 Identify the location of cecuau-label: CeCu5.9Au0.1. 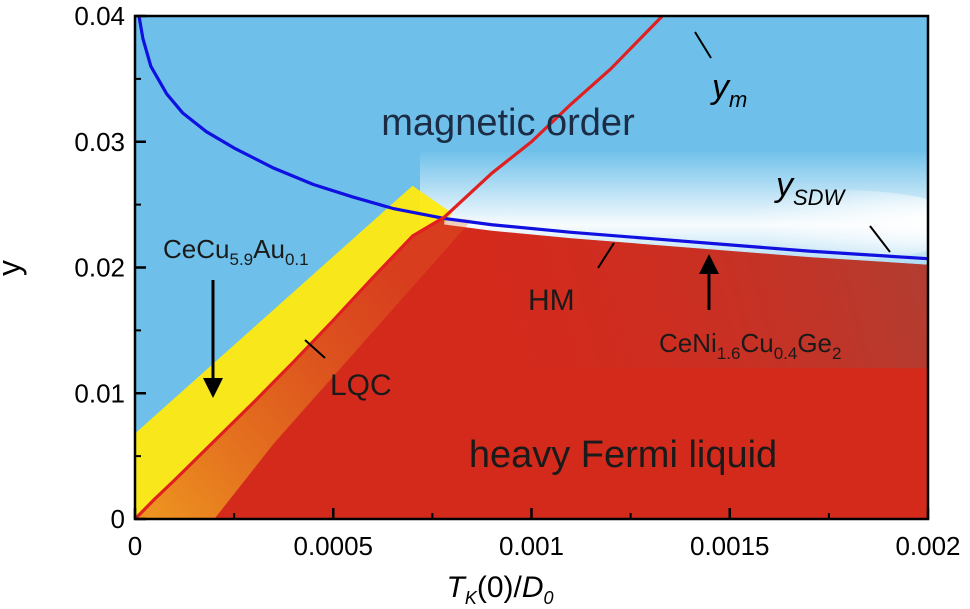
(236, 251).